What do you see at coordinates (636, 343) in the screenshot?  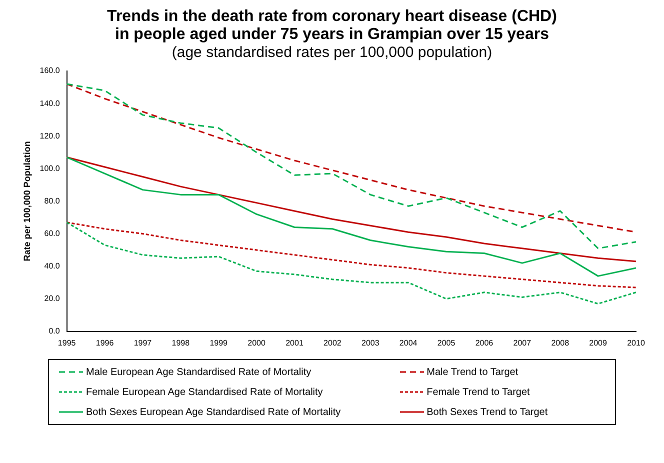 I see `x-tick-label: 2010` at bounding box center [636, 343].